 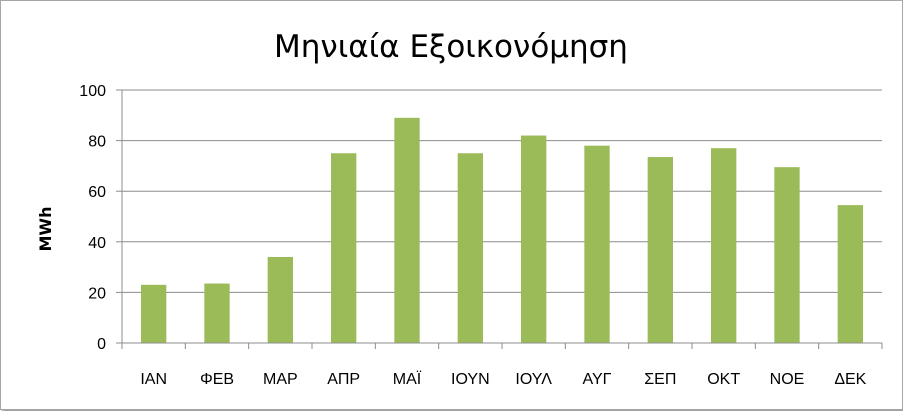 What do you see at coordinates (97, 243) in the screenshot?
I see `y-tick-label: 40` at bounding box center [97, 243].